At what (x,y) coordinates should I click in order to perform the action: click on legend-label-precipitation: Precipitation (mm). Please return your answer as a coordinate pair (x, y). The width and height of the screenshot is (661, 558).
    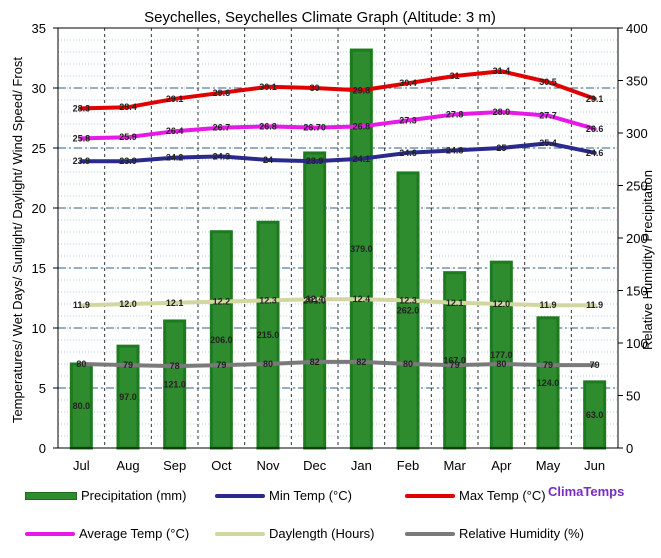
    Looking at the image, I should click on (134, 495).